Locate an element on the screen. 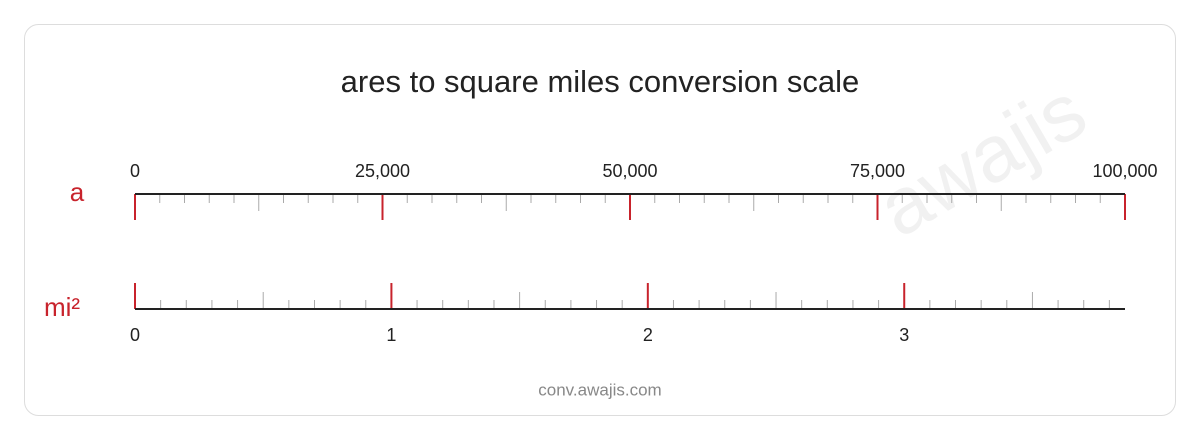  unit-label: a is located at coordinates (77, 192).